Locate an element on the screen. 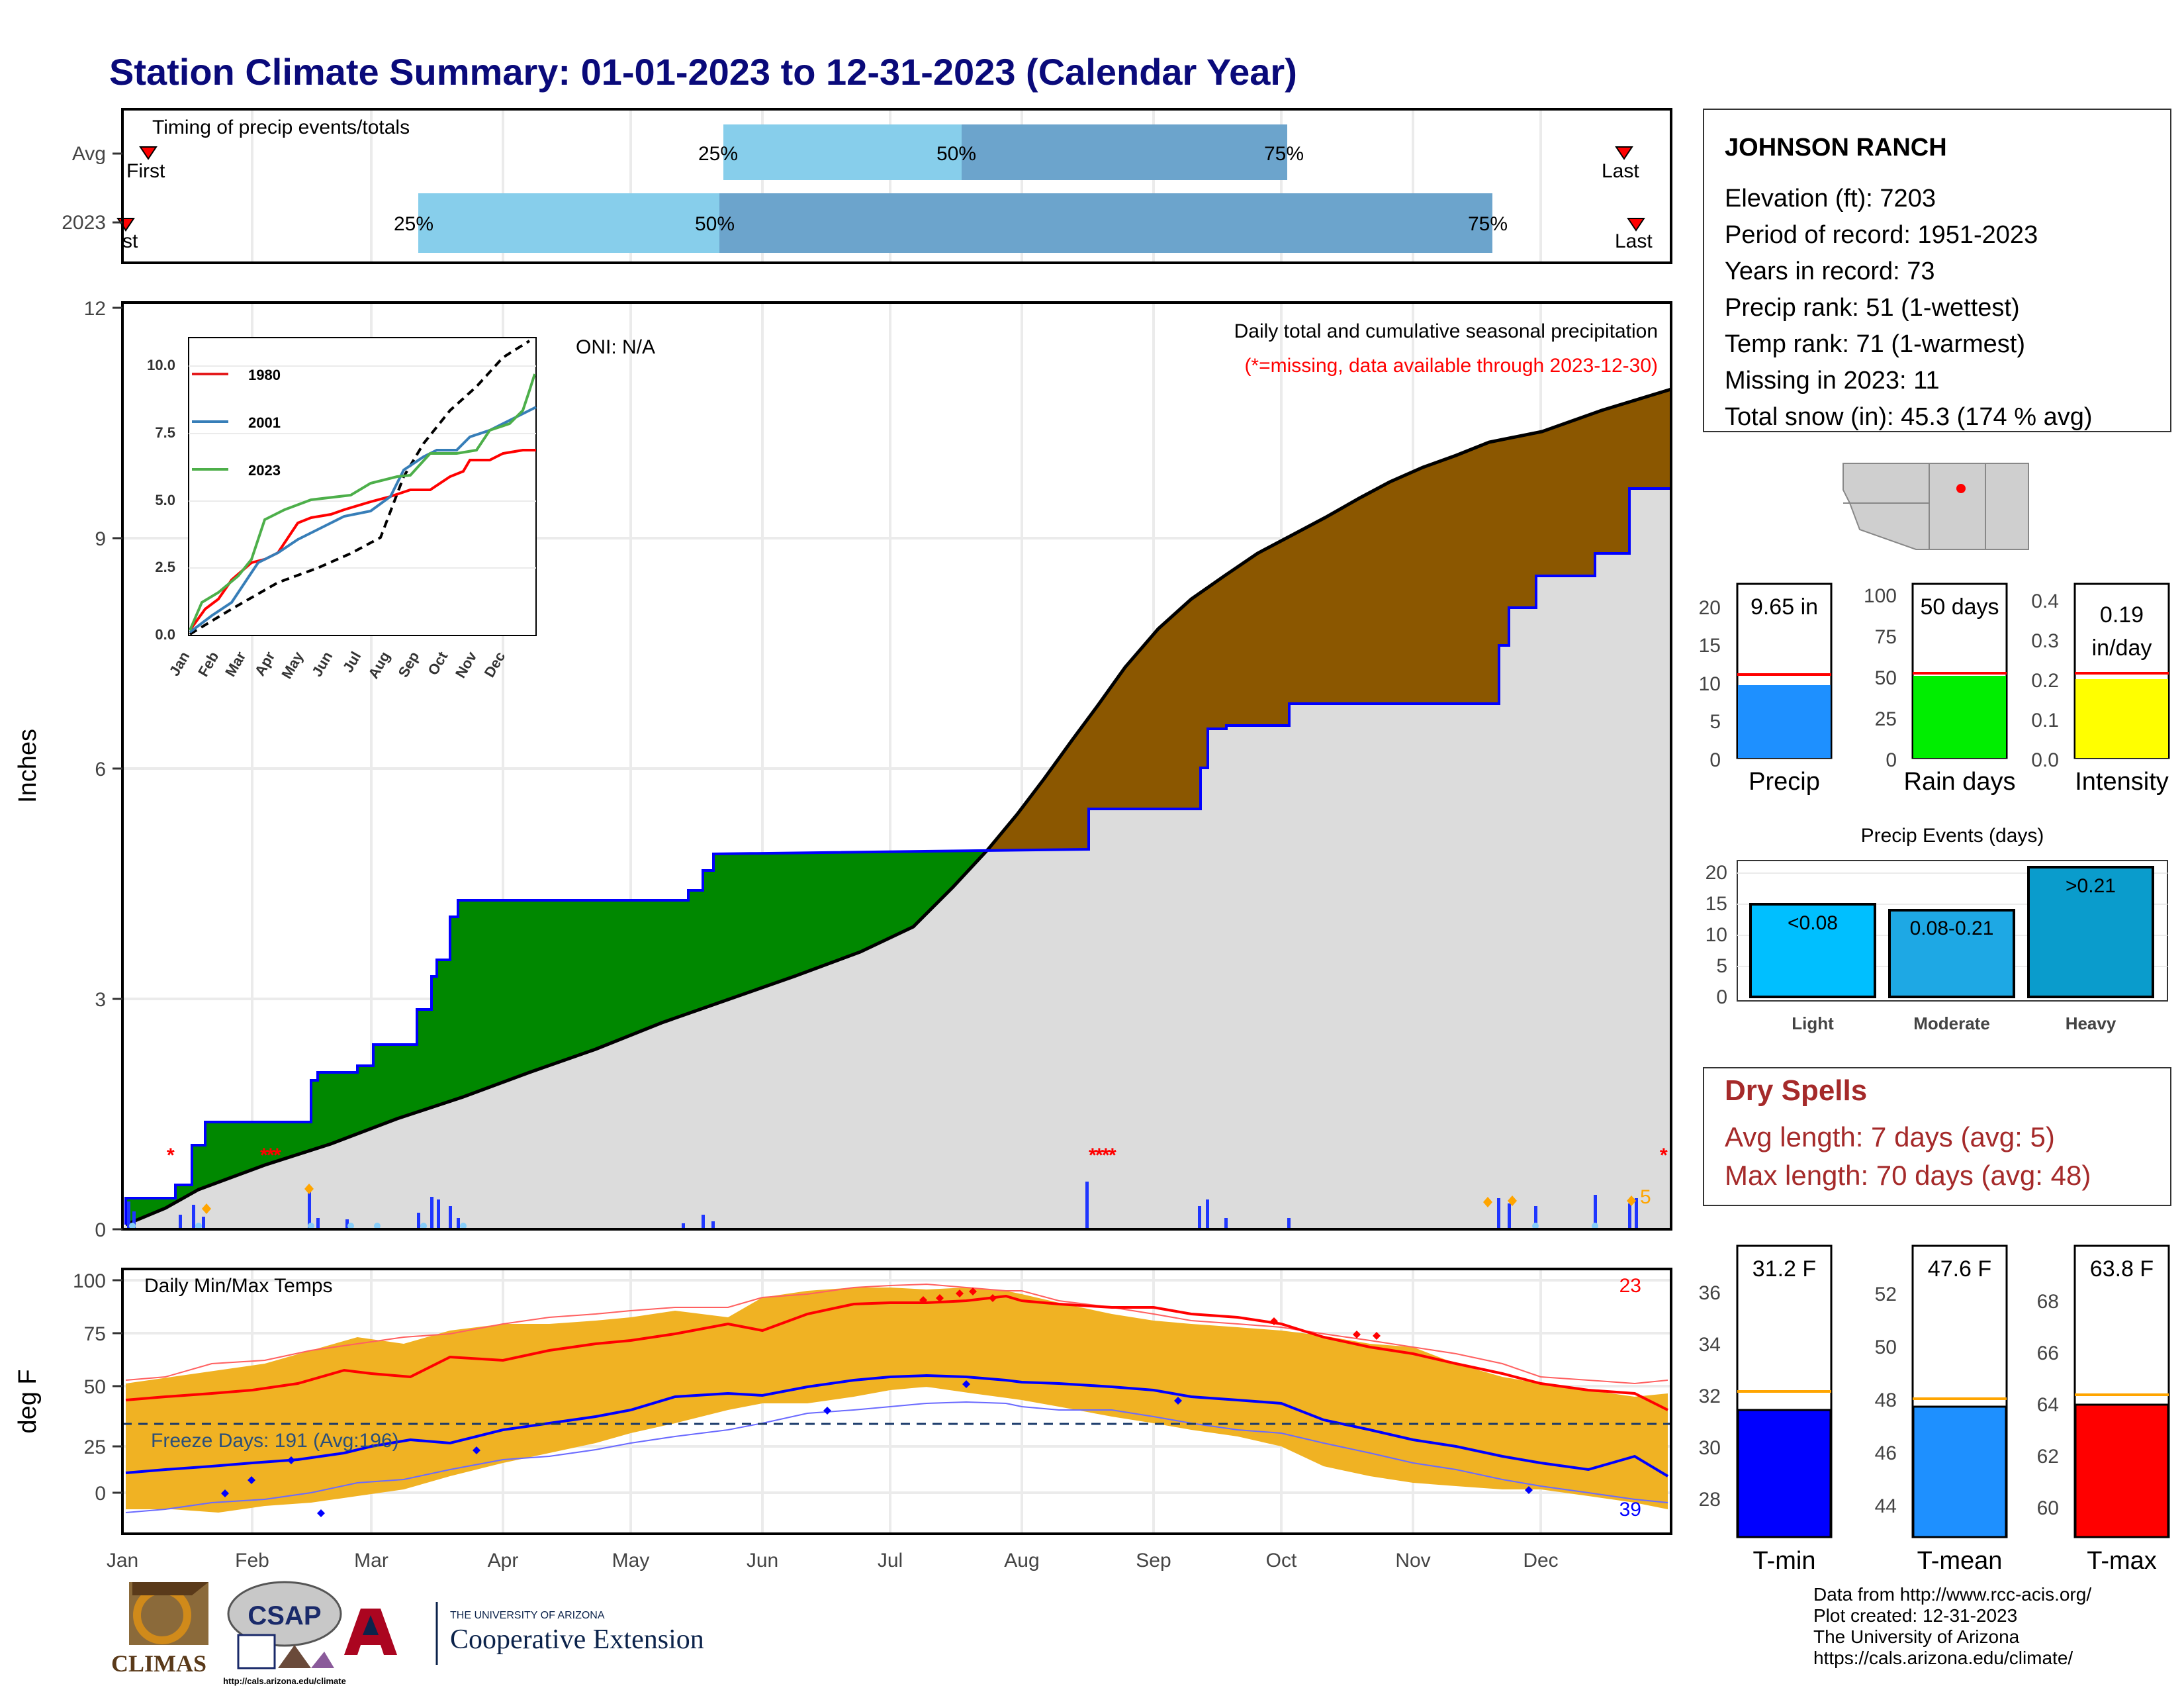 The image size is (2184, 1688). intensity-tick-1: 0.1 is located at coordinates (2045, 720).